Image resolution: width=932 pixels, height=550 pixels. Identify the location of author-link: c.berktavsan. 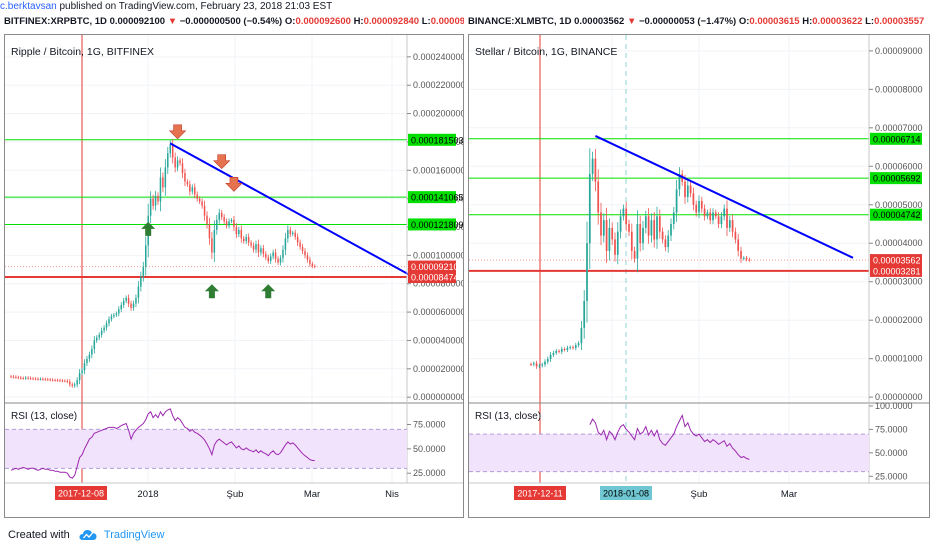
(28, 6).